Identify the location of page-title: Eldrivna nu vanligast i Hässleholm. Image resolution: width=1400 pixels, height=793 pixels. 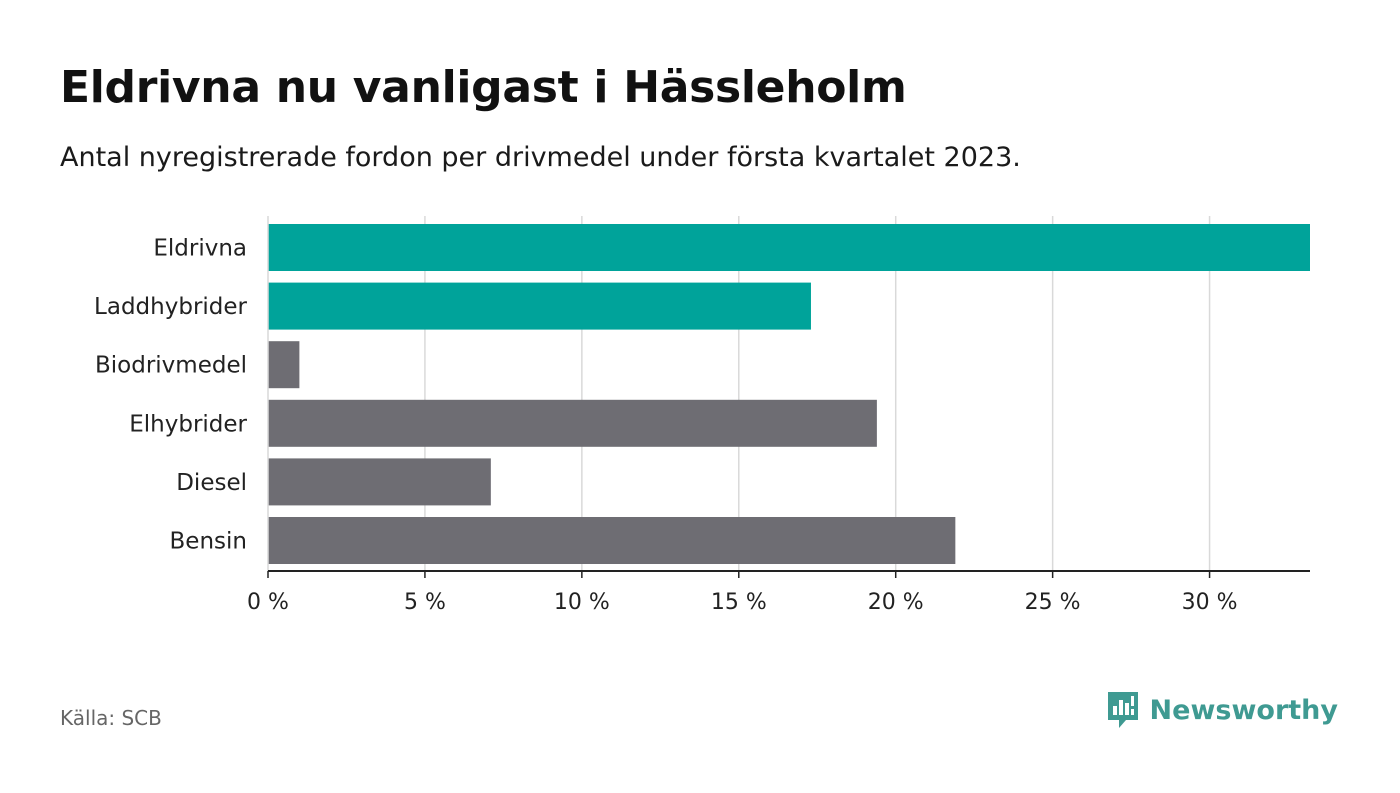
(483, 87).